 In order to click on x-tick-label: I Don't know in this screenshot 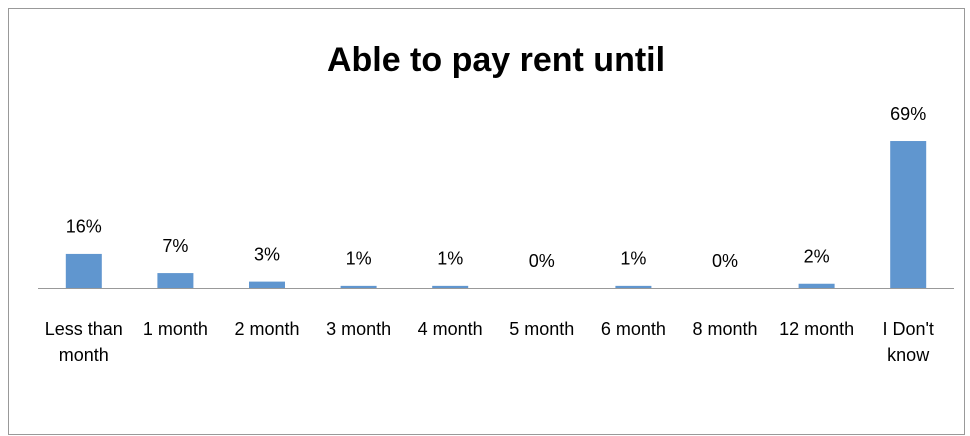, I will do `click(908, 342)`.